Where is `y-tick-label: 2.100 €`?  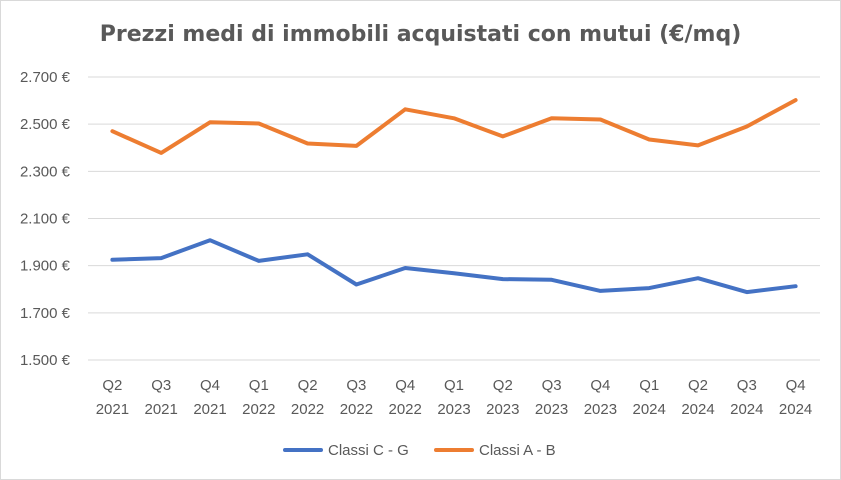 y-tick-label: 2.100 € is located at coordinates (45, 219).